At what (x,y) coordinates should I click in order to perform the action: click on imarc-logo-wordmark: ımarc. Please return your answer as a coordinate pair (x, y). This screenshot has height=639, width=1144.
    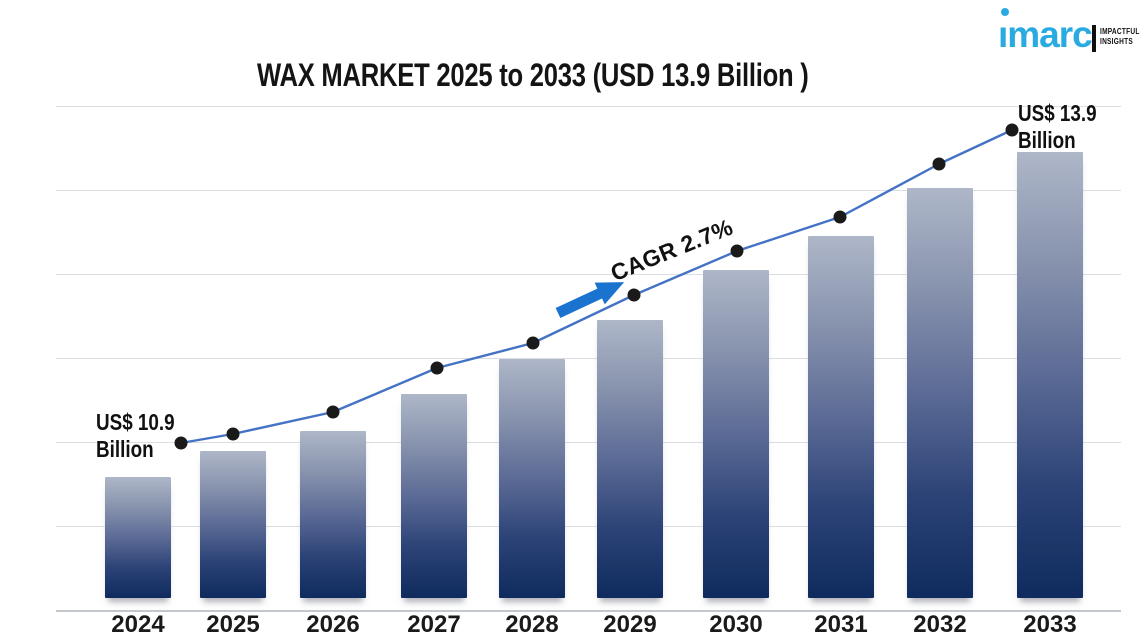
    Looking at the image, I should click on (1045, 34).